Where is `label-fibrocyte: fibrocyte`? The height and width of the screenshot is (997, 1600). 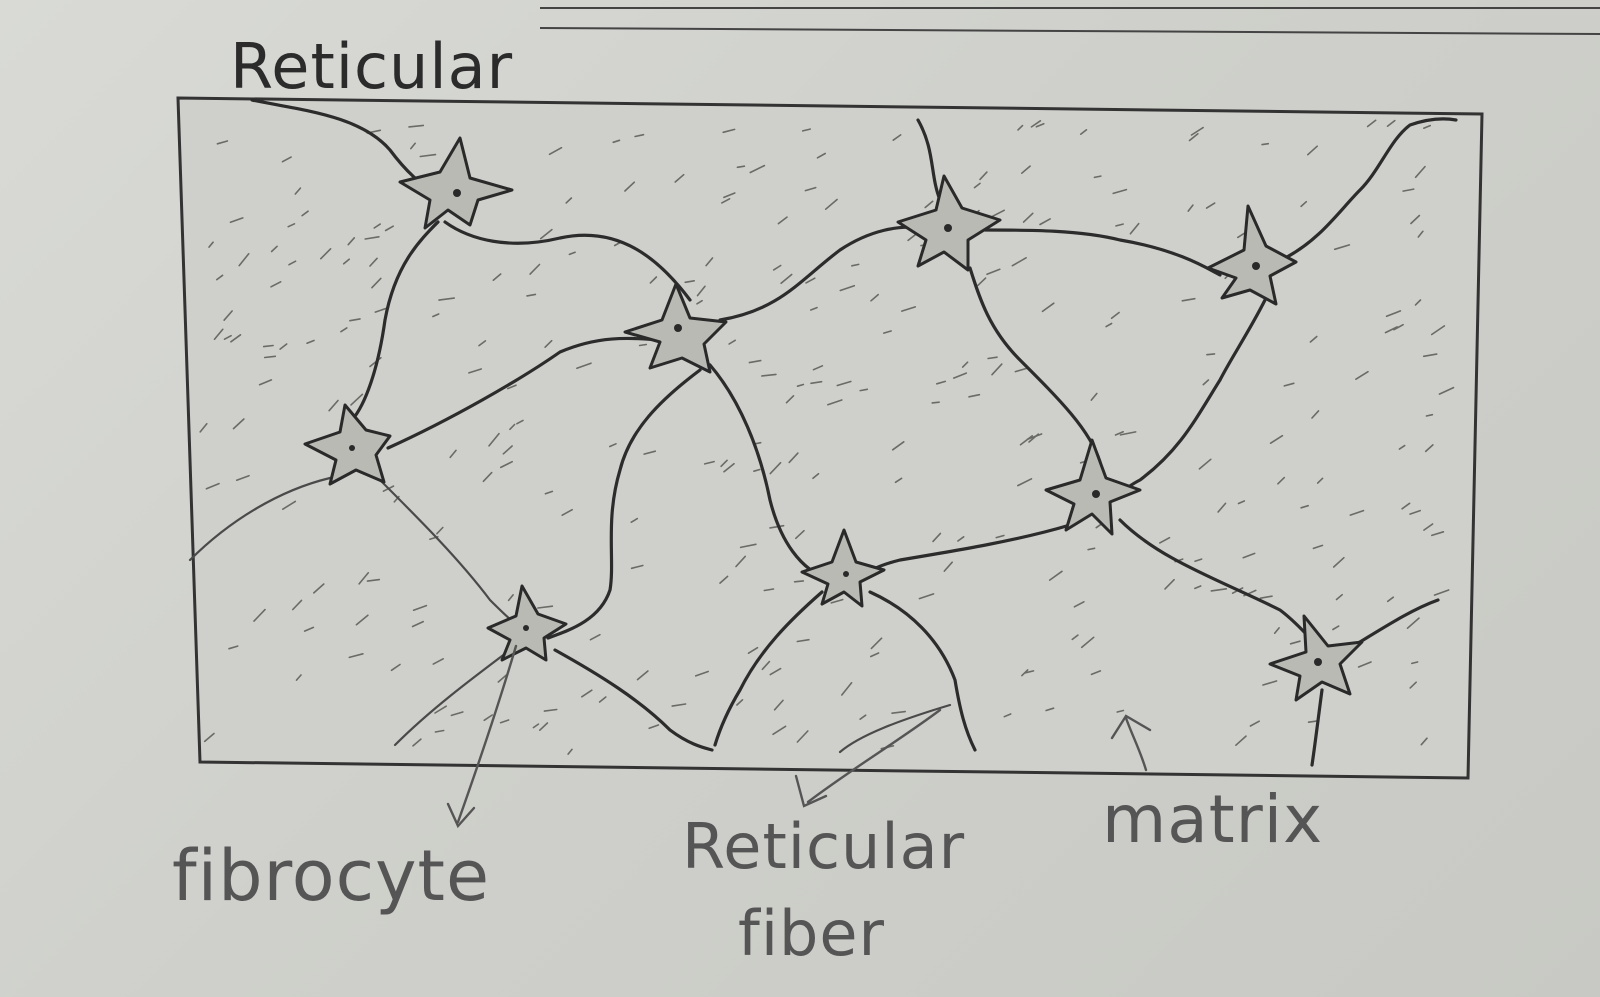
label-fibrocyte: fibrocyte is located at coordinates (331, 876).